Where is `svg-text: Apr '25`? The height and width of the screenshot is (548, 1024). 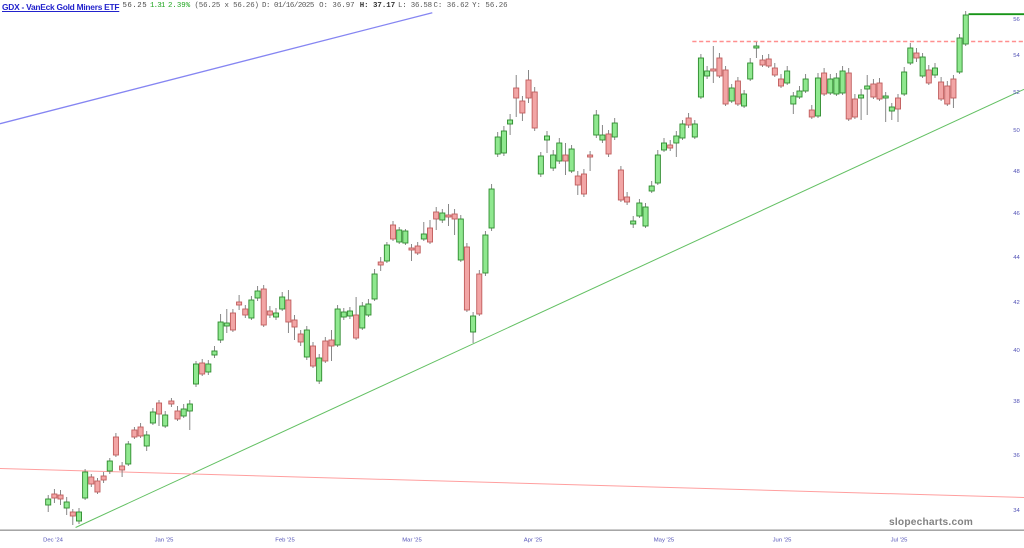
svg-text: Apr '25 is located at coordinates (533, 541).